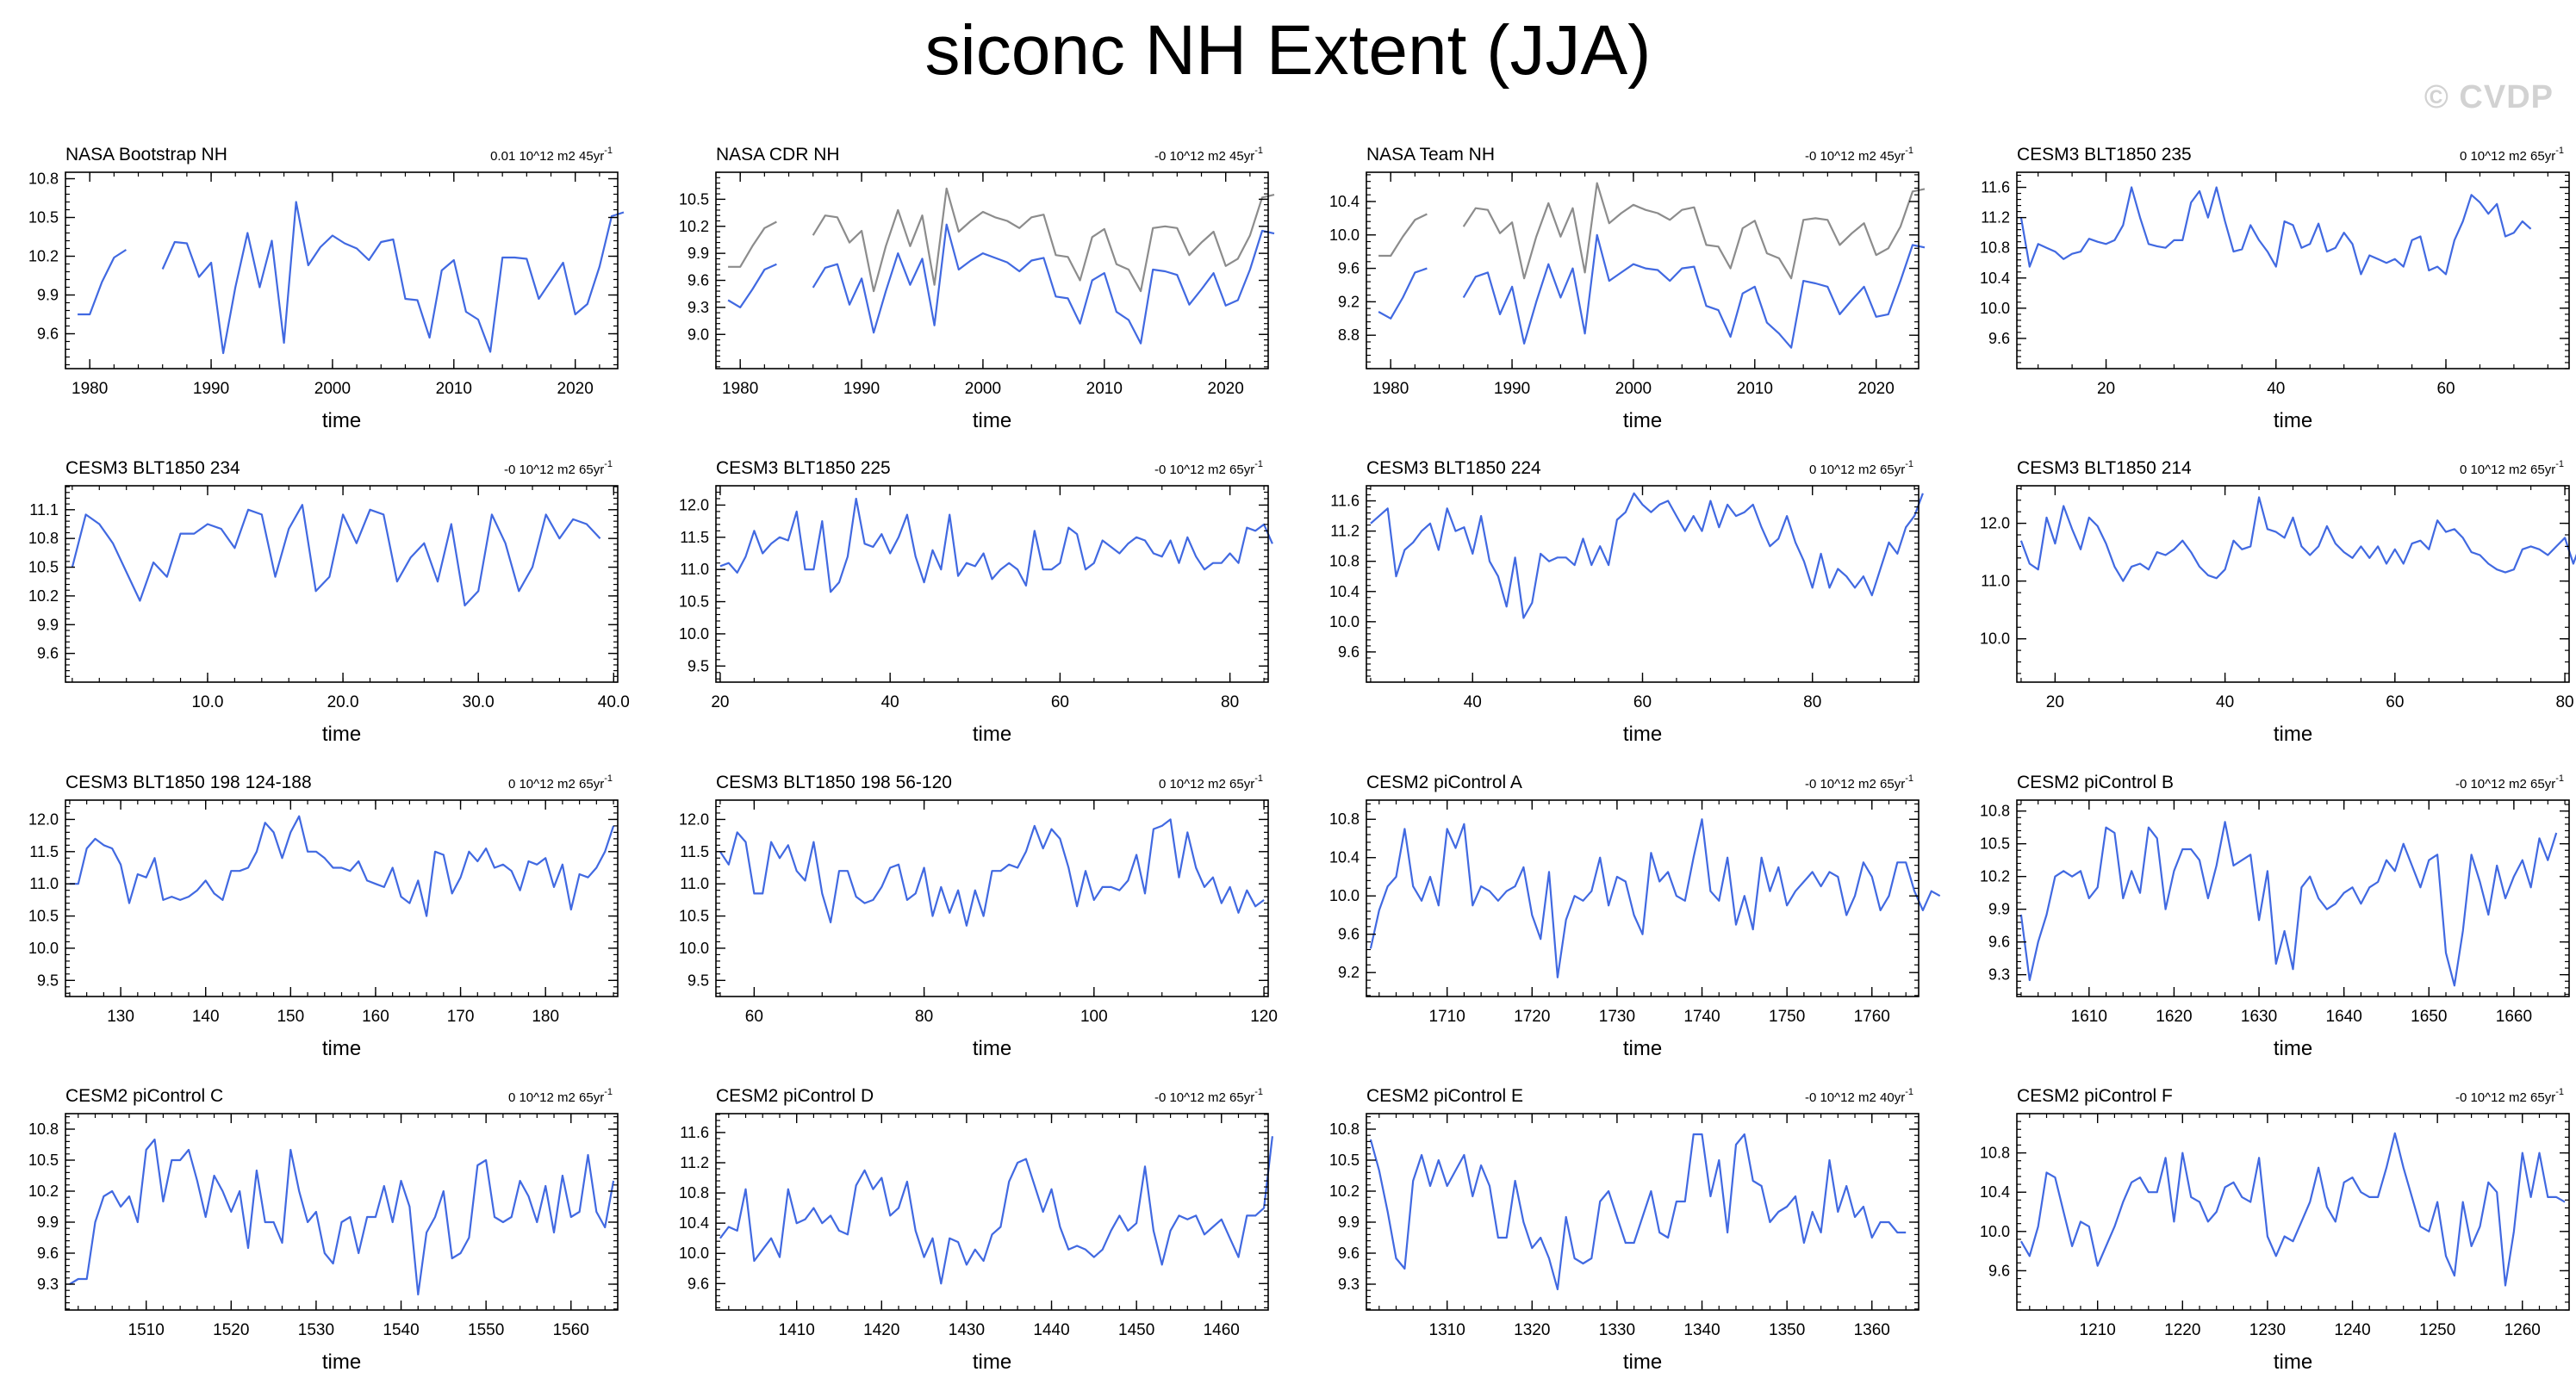 The width and height of the screenshot is (2576, 1397). Describe the element at coordinates (206, 1017) in the screenshot. I see `x-tick-label: 140` at that location.